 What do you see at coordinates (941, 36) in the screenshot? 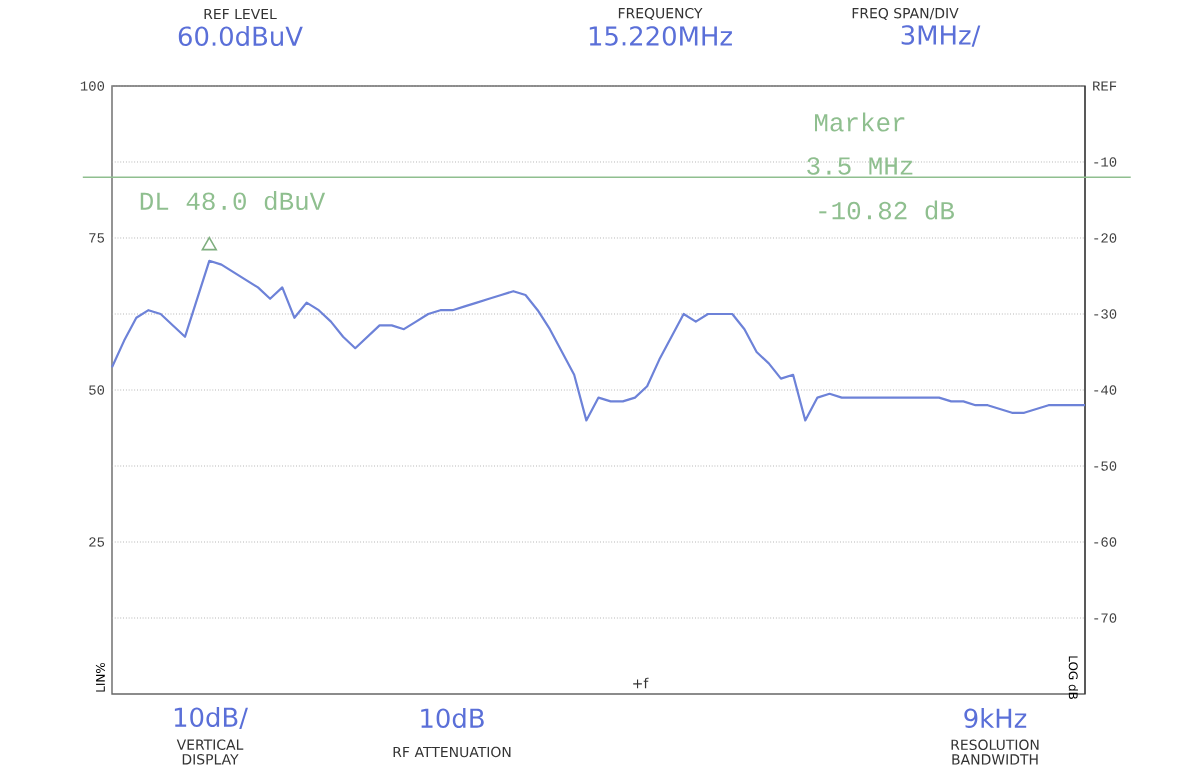
I see `text: 3MHz/` at bounding box center [941, 36].